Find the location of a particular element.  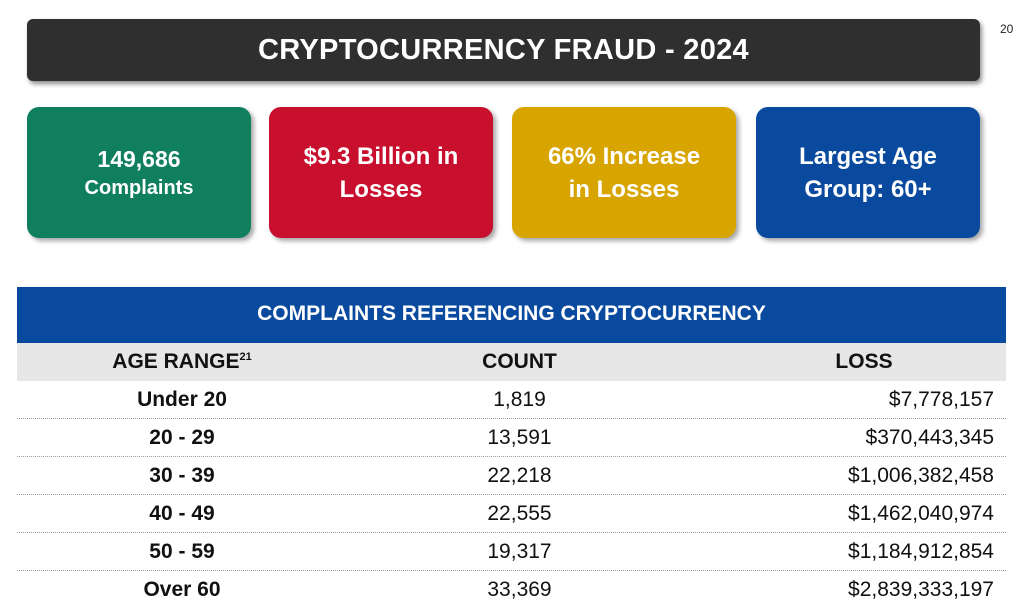

cell-age: 30 - 39 is located at coordinates (182, 475).